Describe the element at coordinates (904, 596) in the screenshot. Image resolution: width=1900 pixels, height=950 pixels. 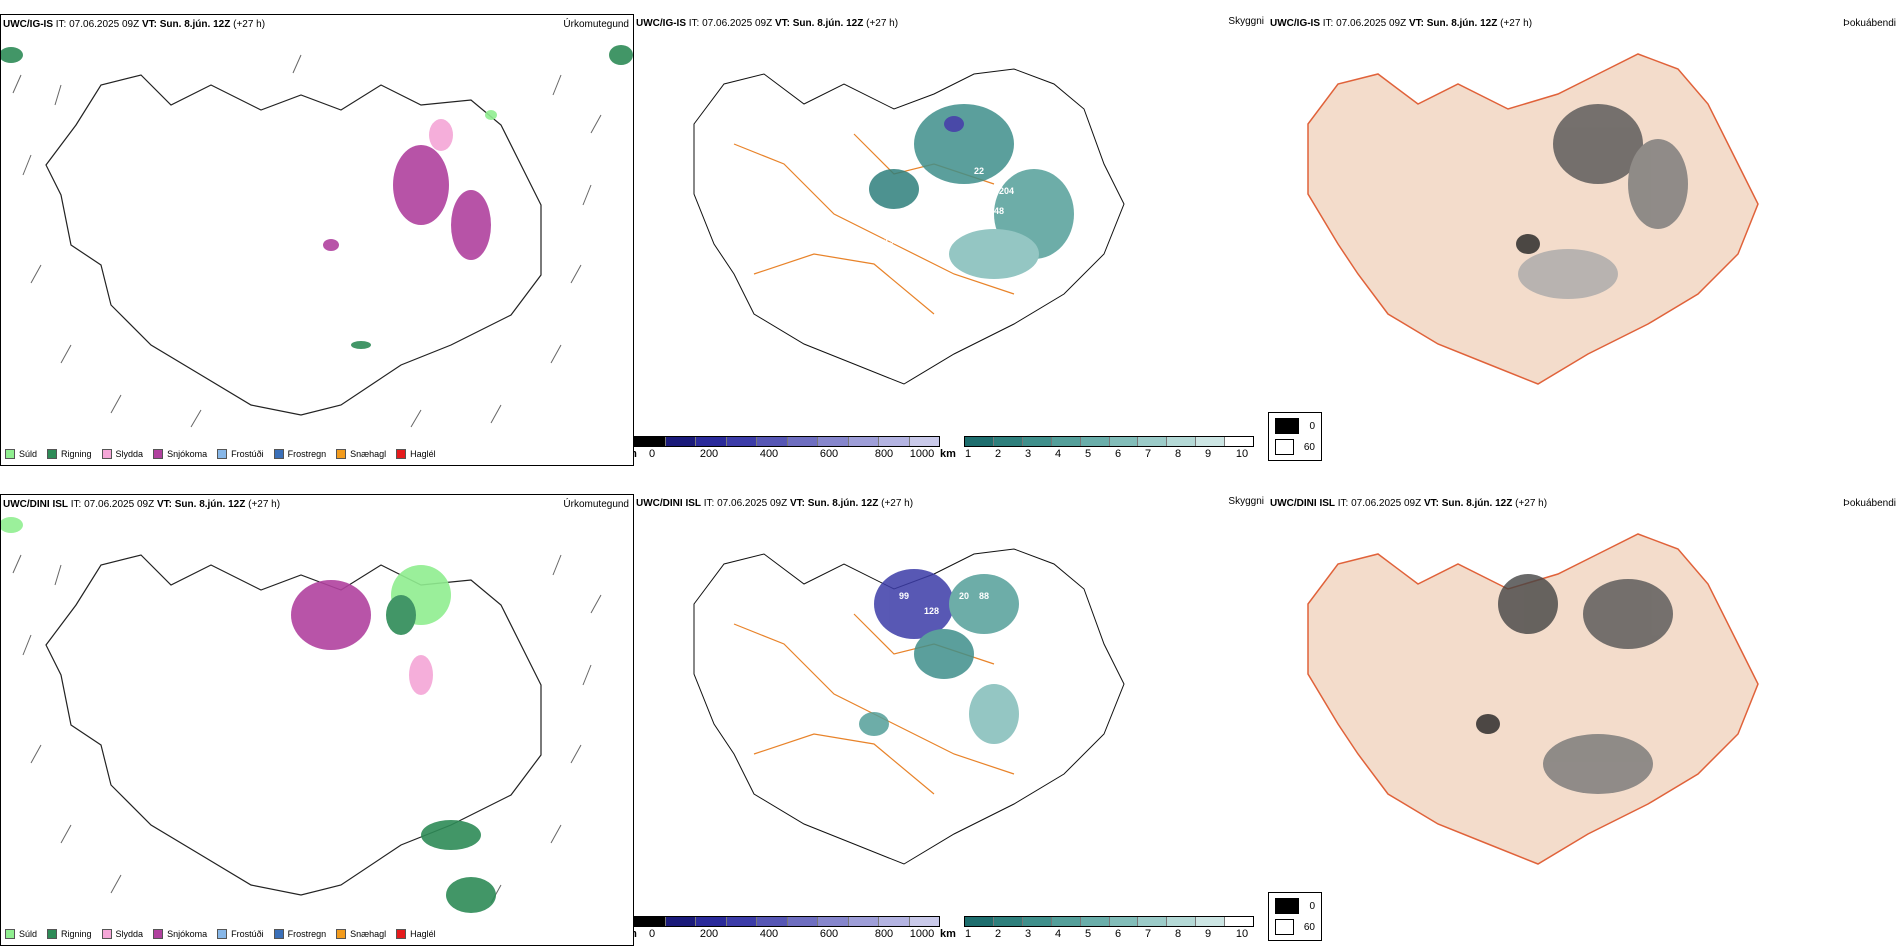
I see `vis-label: 99` at that location.